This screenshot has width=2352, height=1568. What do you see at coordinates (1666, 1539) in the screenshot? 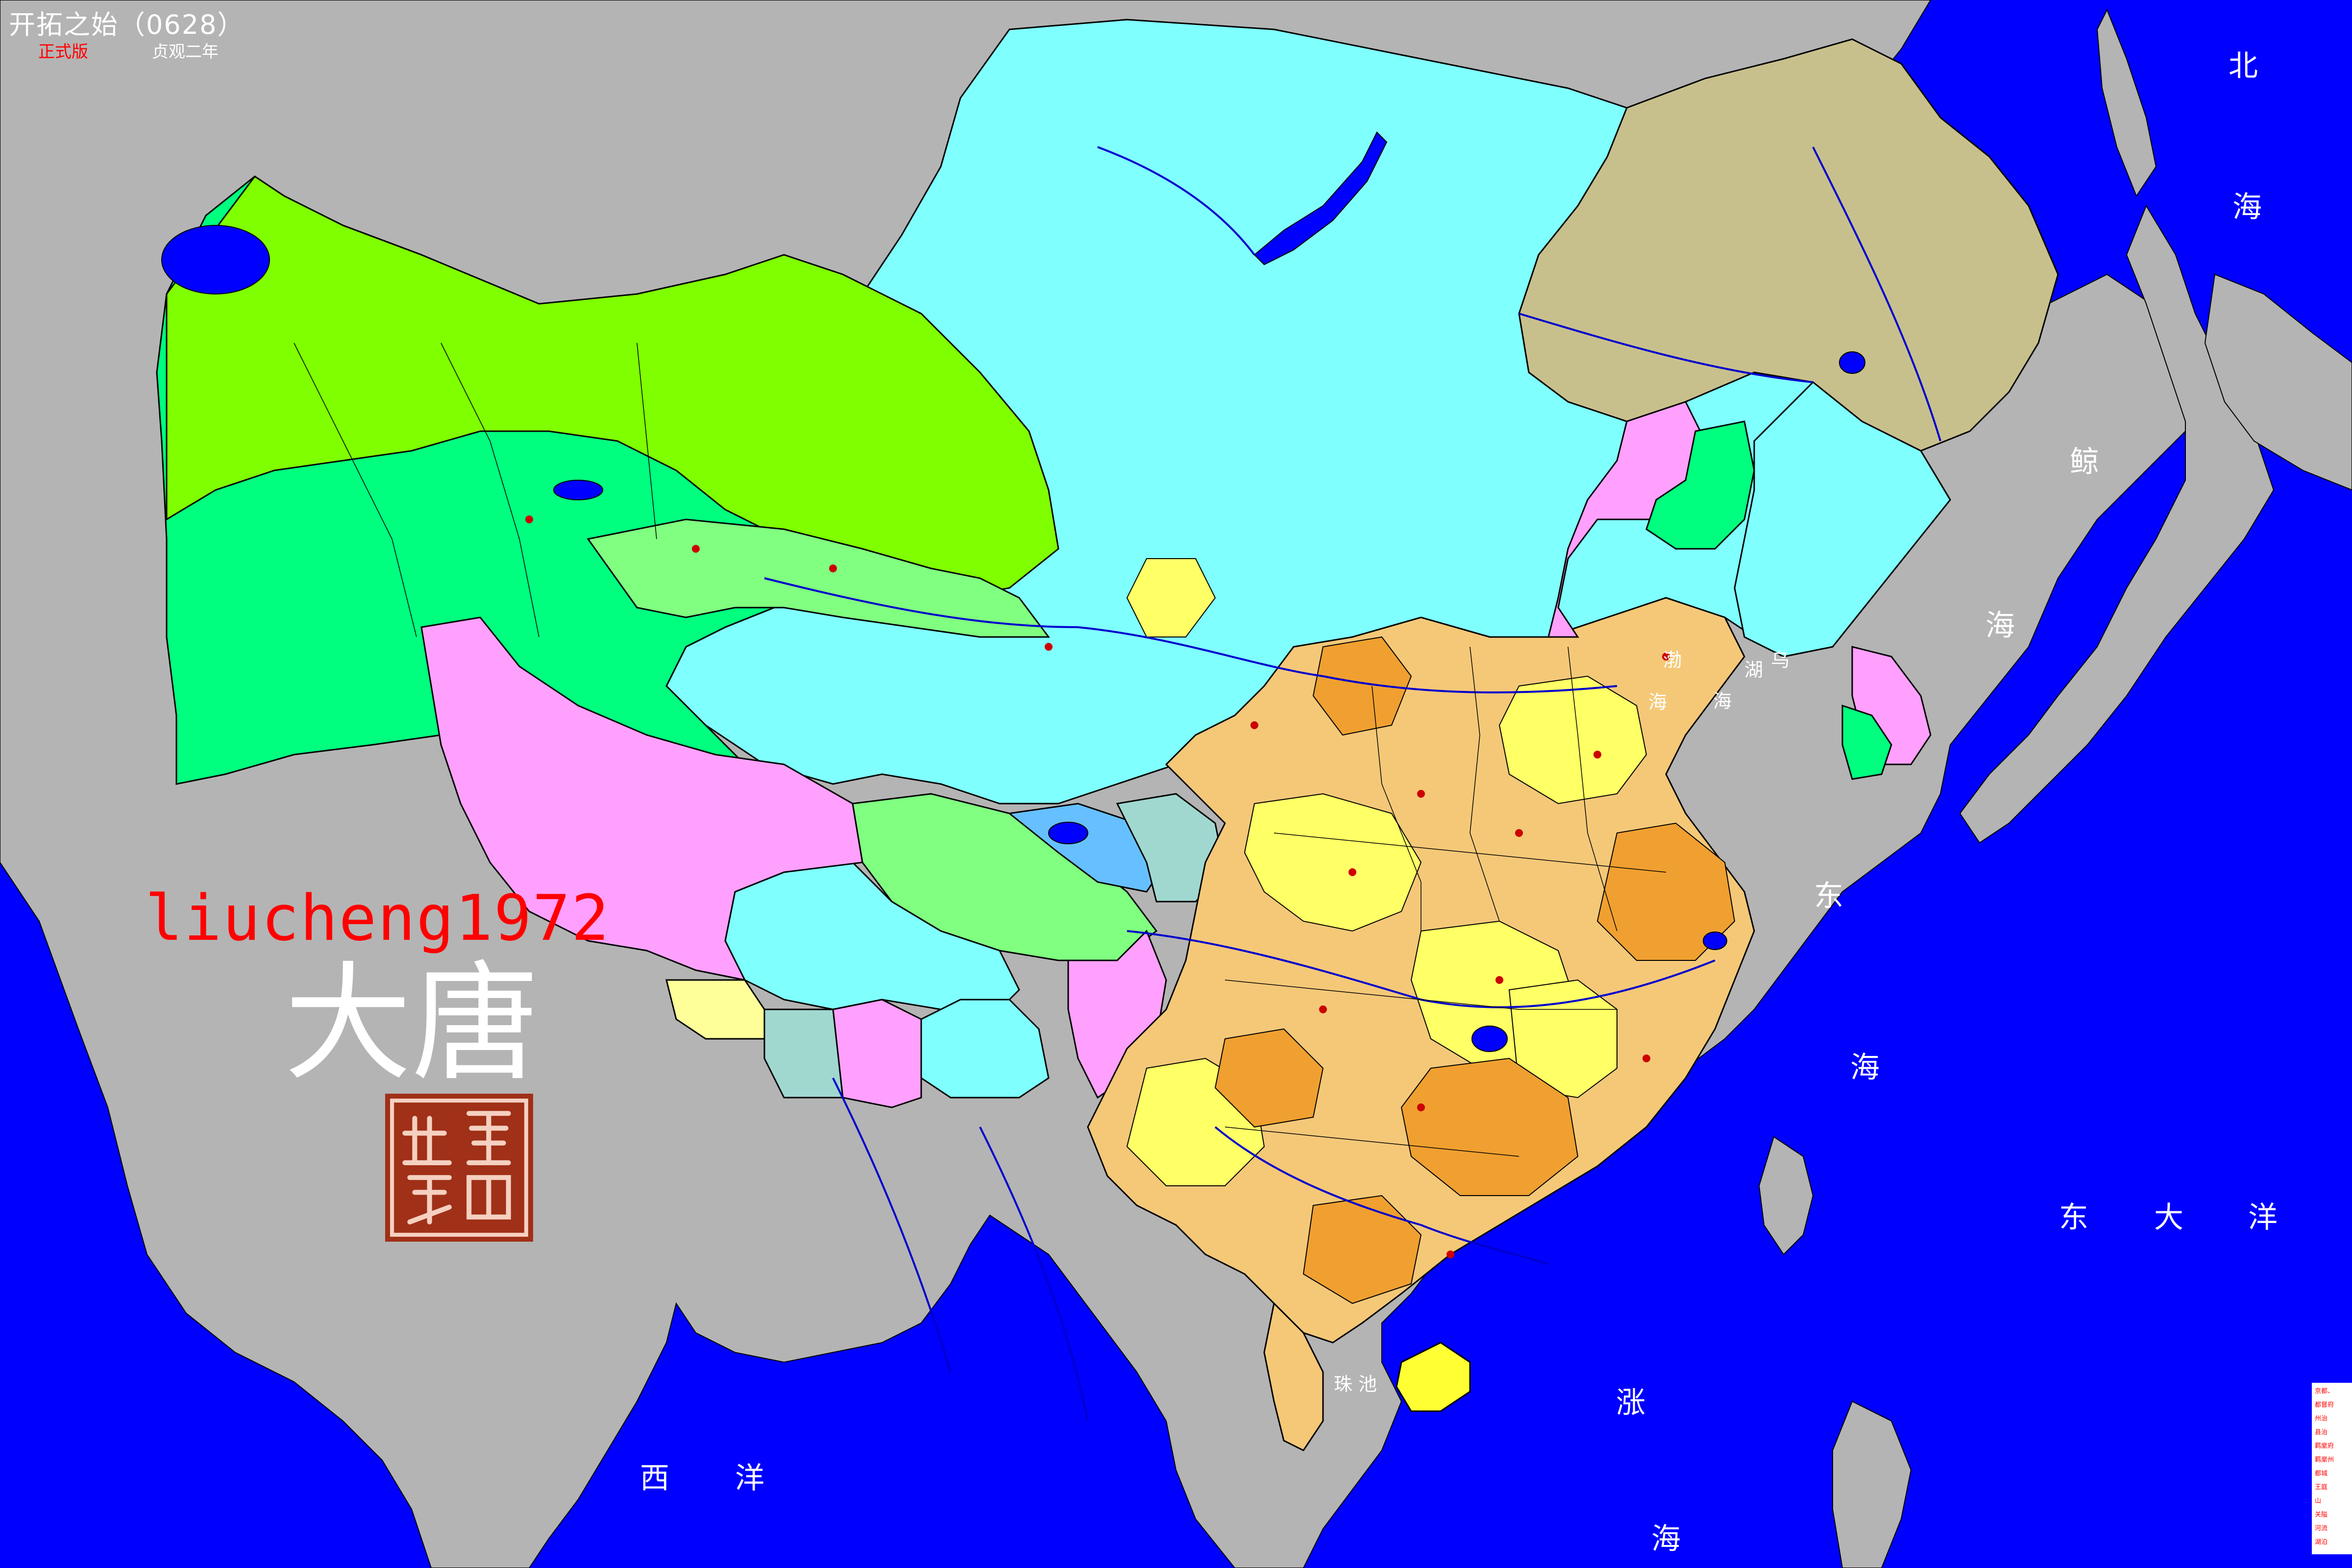
I see `sea-label-zhanghai: 海` at bounding box center [1666, 1539].